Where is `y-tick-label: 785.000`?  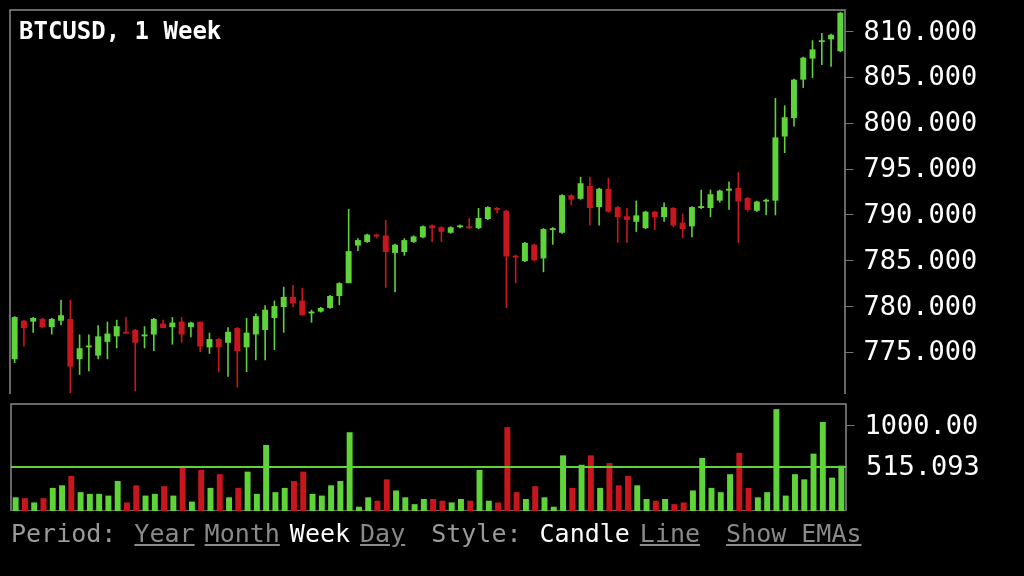 y-tick-label: 785.000 is located at coordinates (920, 259).